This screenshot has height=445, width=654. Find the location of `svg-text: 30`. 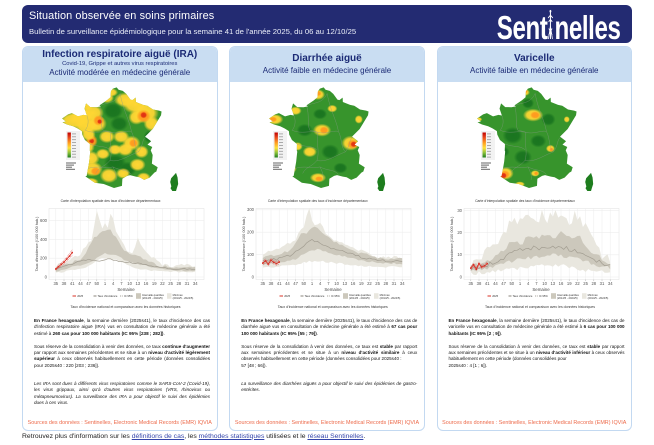

svg-text: 30 is located at coordinates (459, 210).